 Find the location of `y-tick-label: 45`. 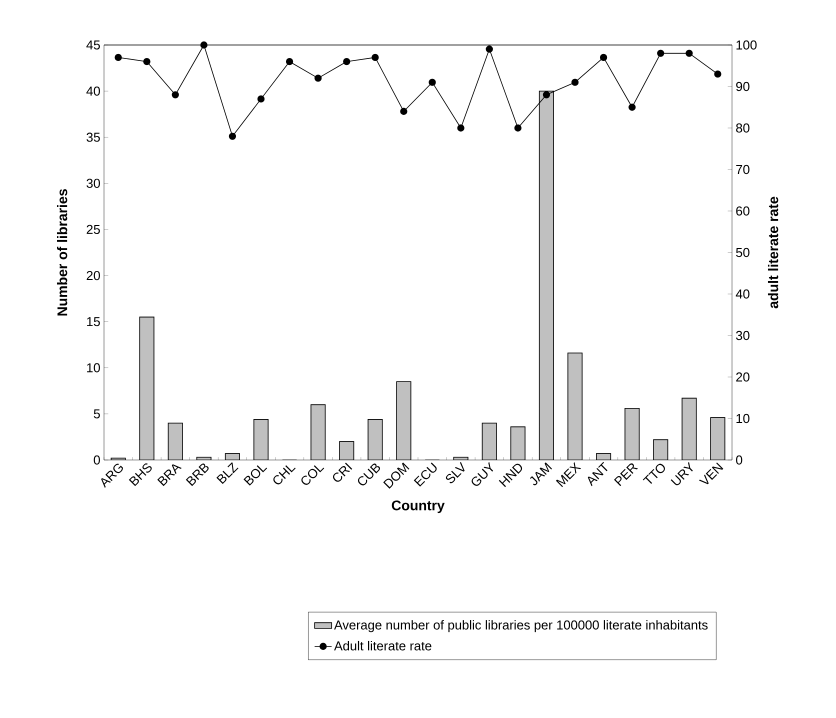

y-tick-label: 45 is located at coordinates (93, 45).